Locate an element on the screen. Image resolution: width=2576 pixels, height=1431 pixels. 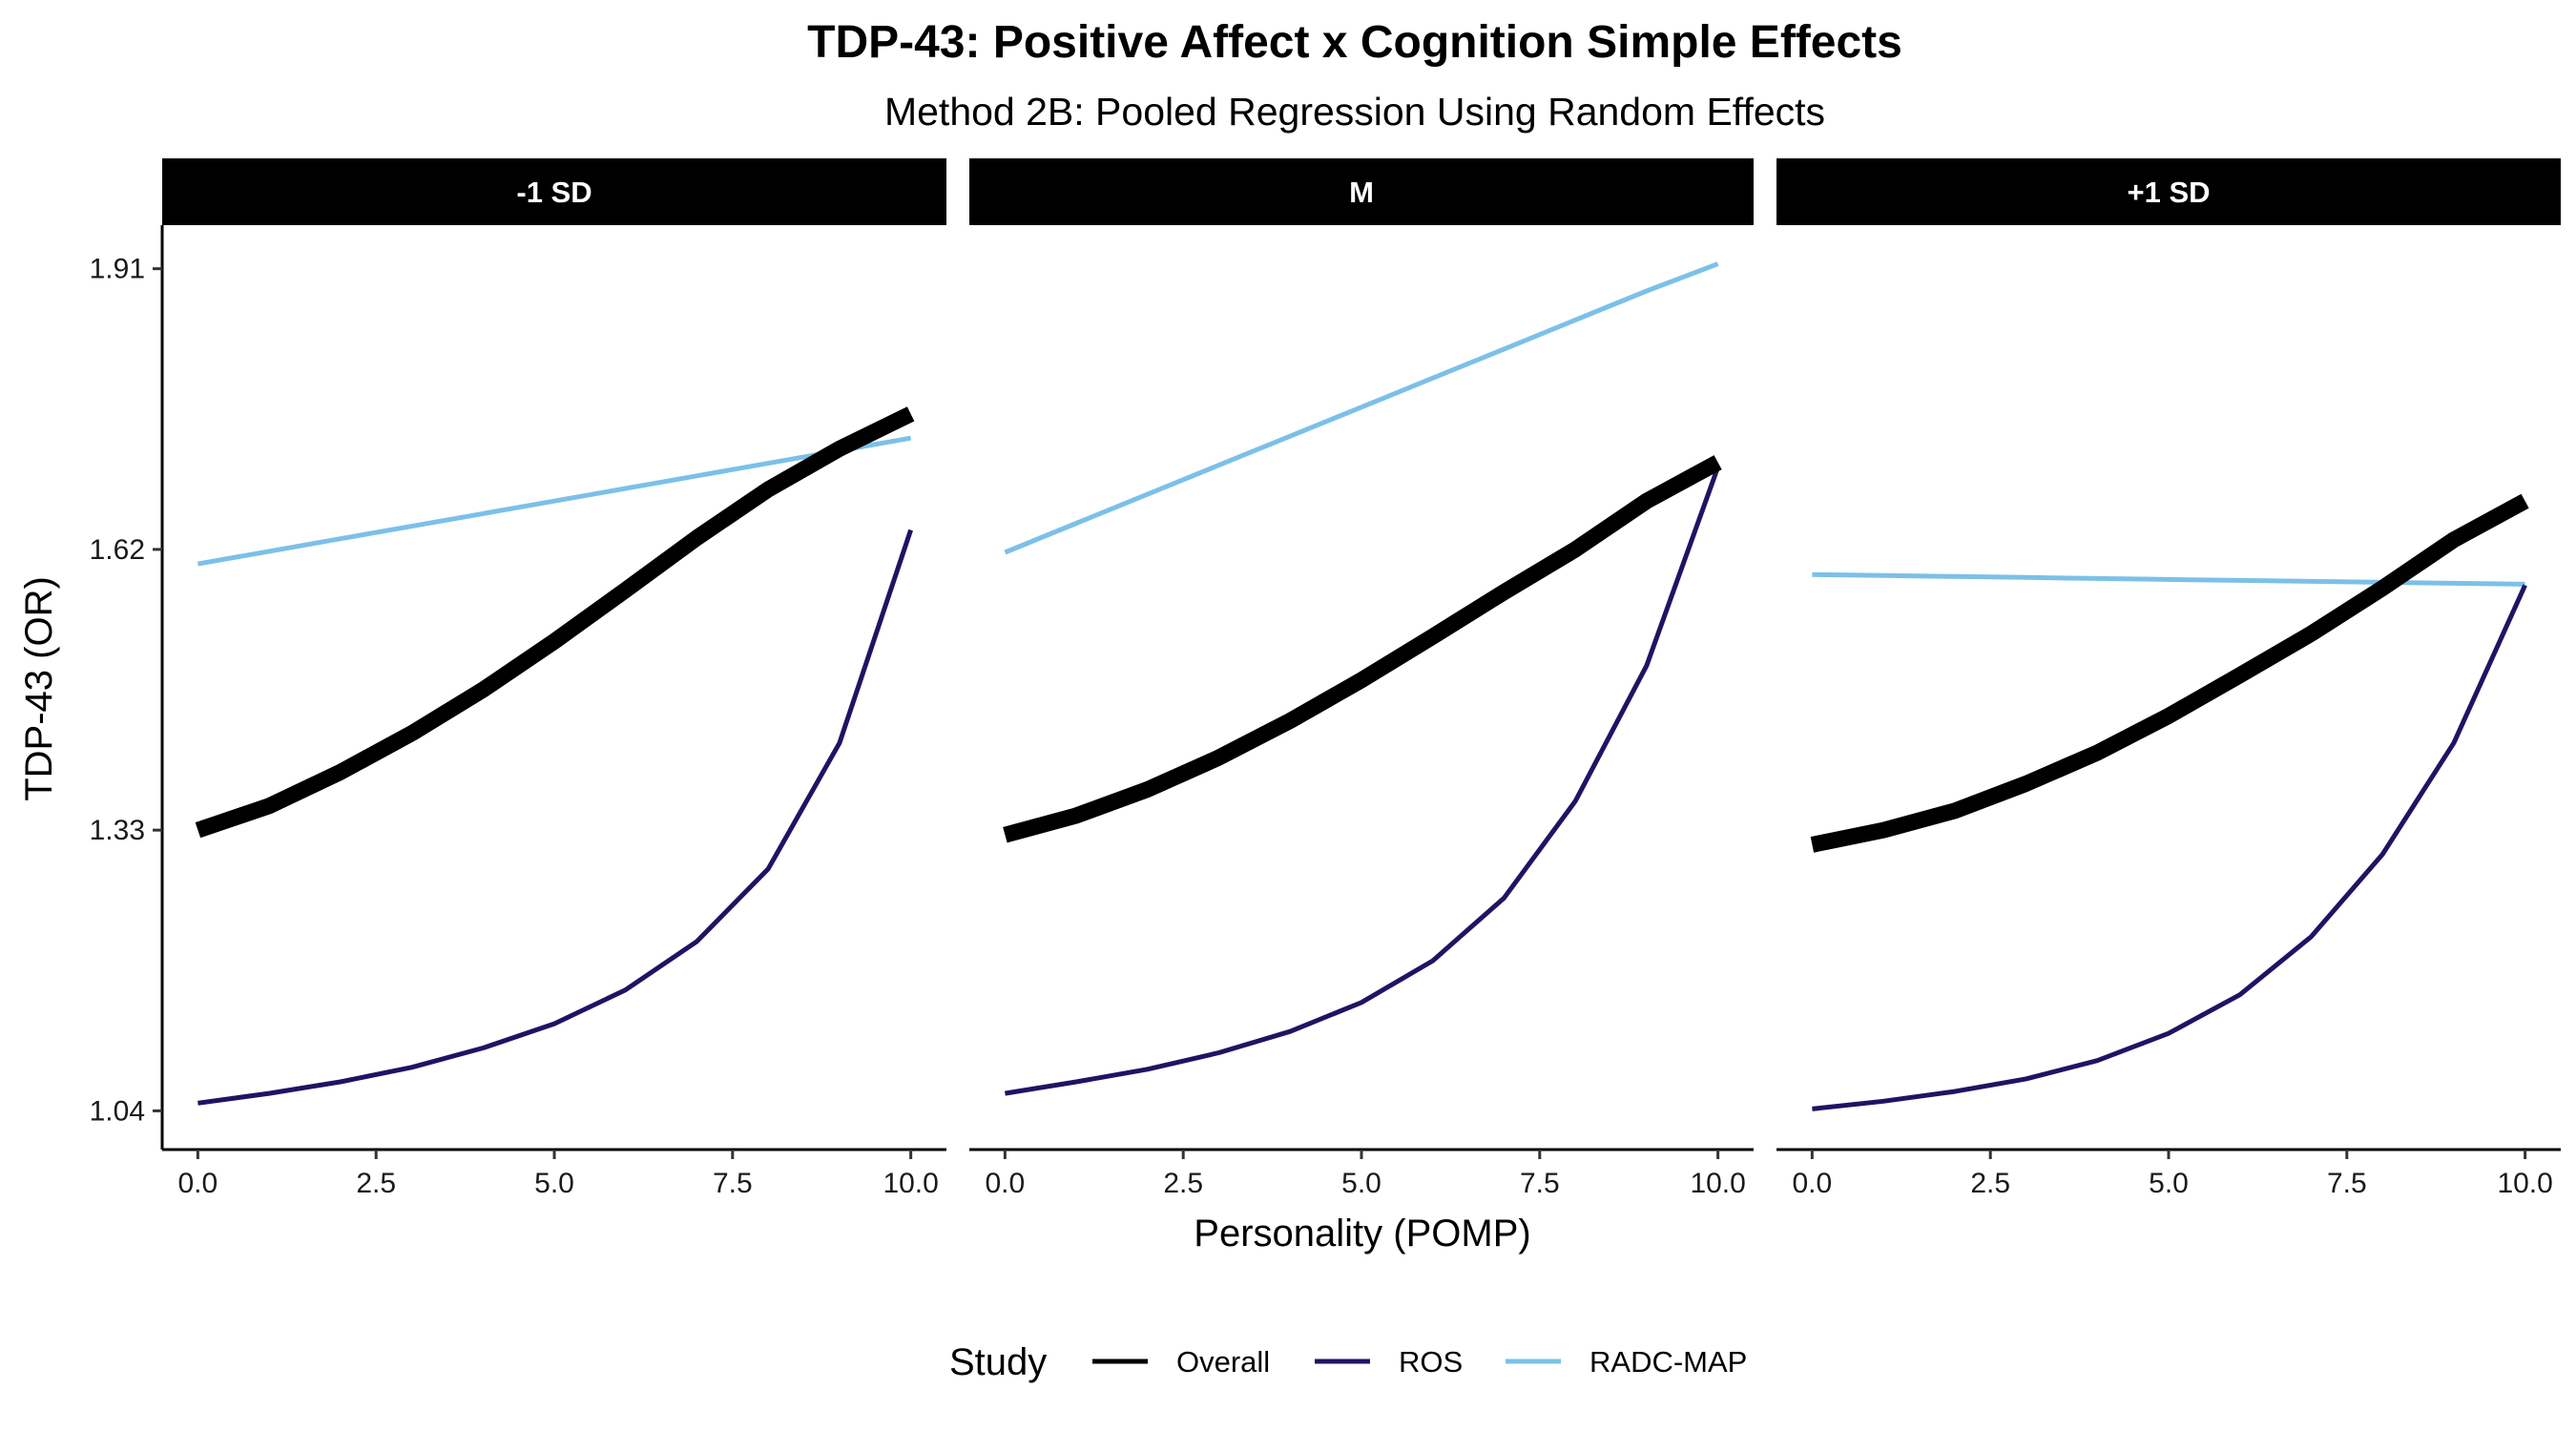
legend: Study Overall ROS RADC-MAP is located at coordinates (1348, 1362).